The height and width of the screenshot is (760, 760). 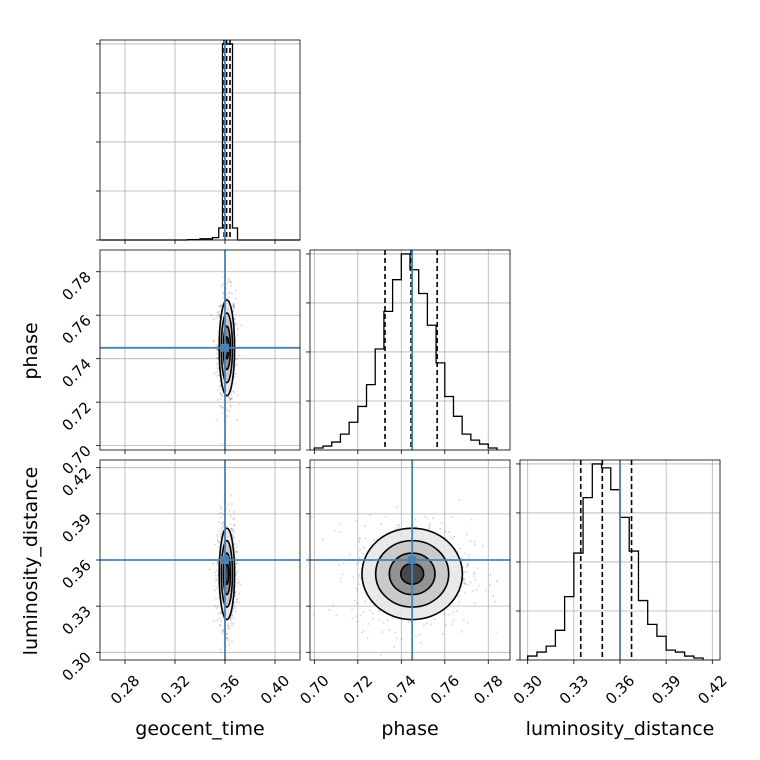 I want to click on scatter-geocent-time-vs-luminosity-distance-truth-marker, so click(x=225, y=560).